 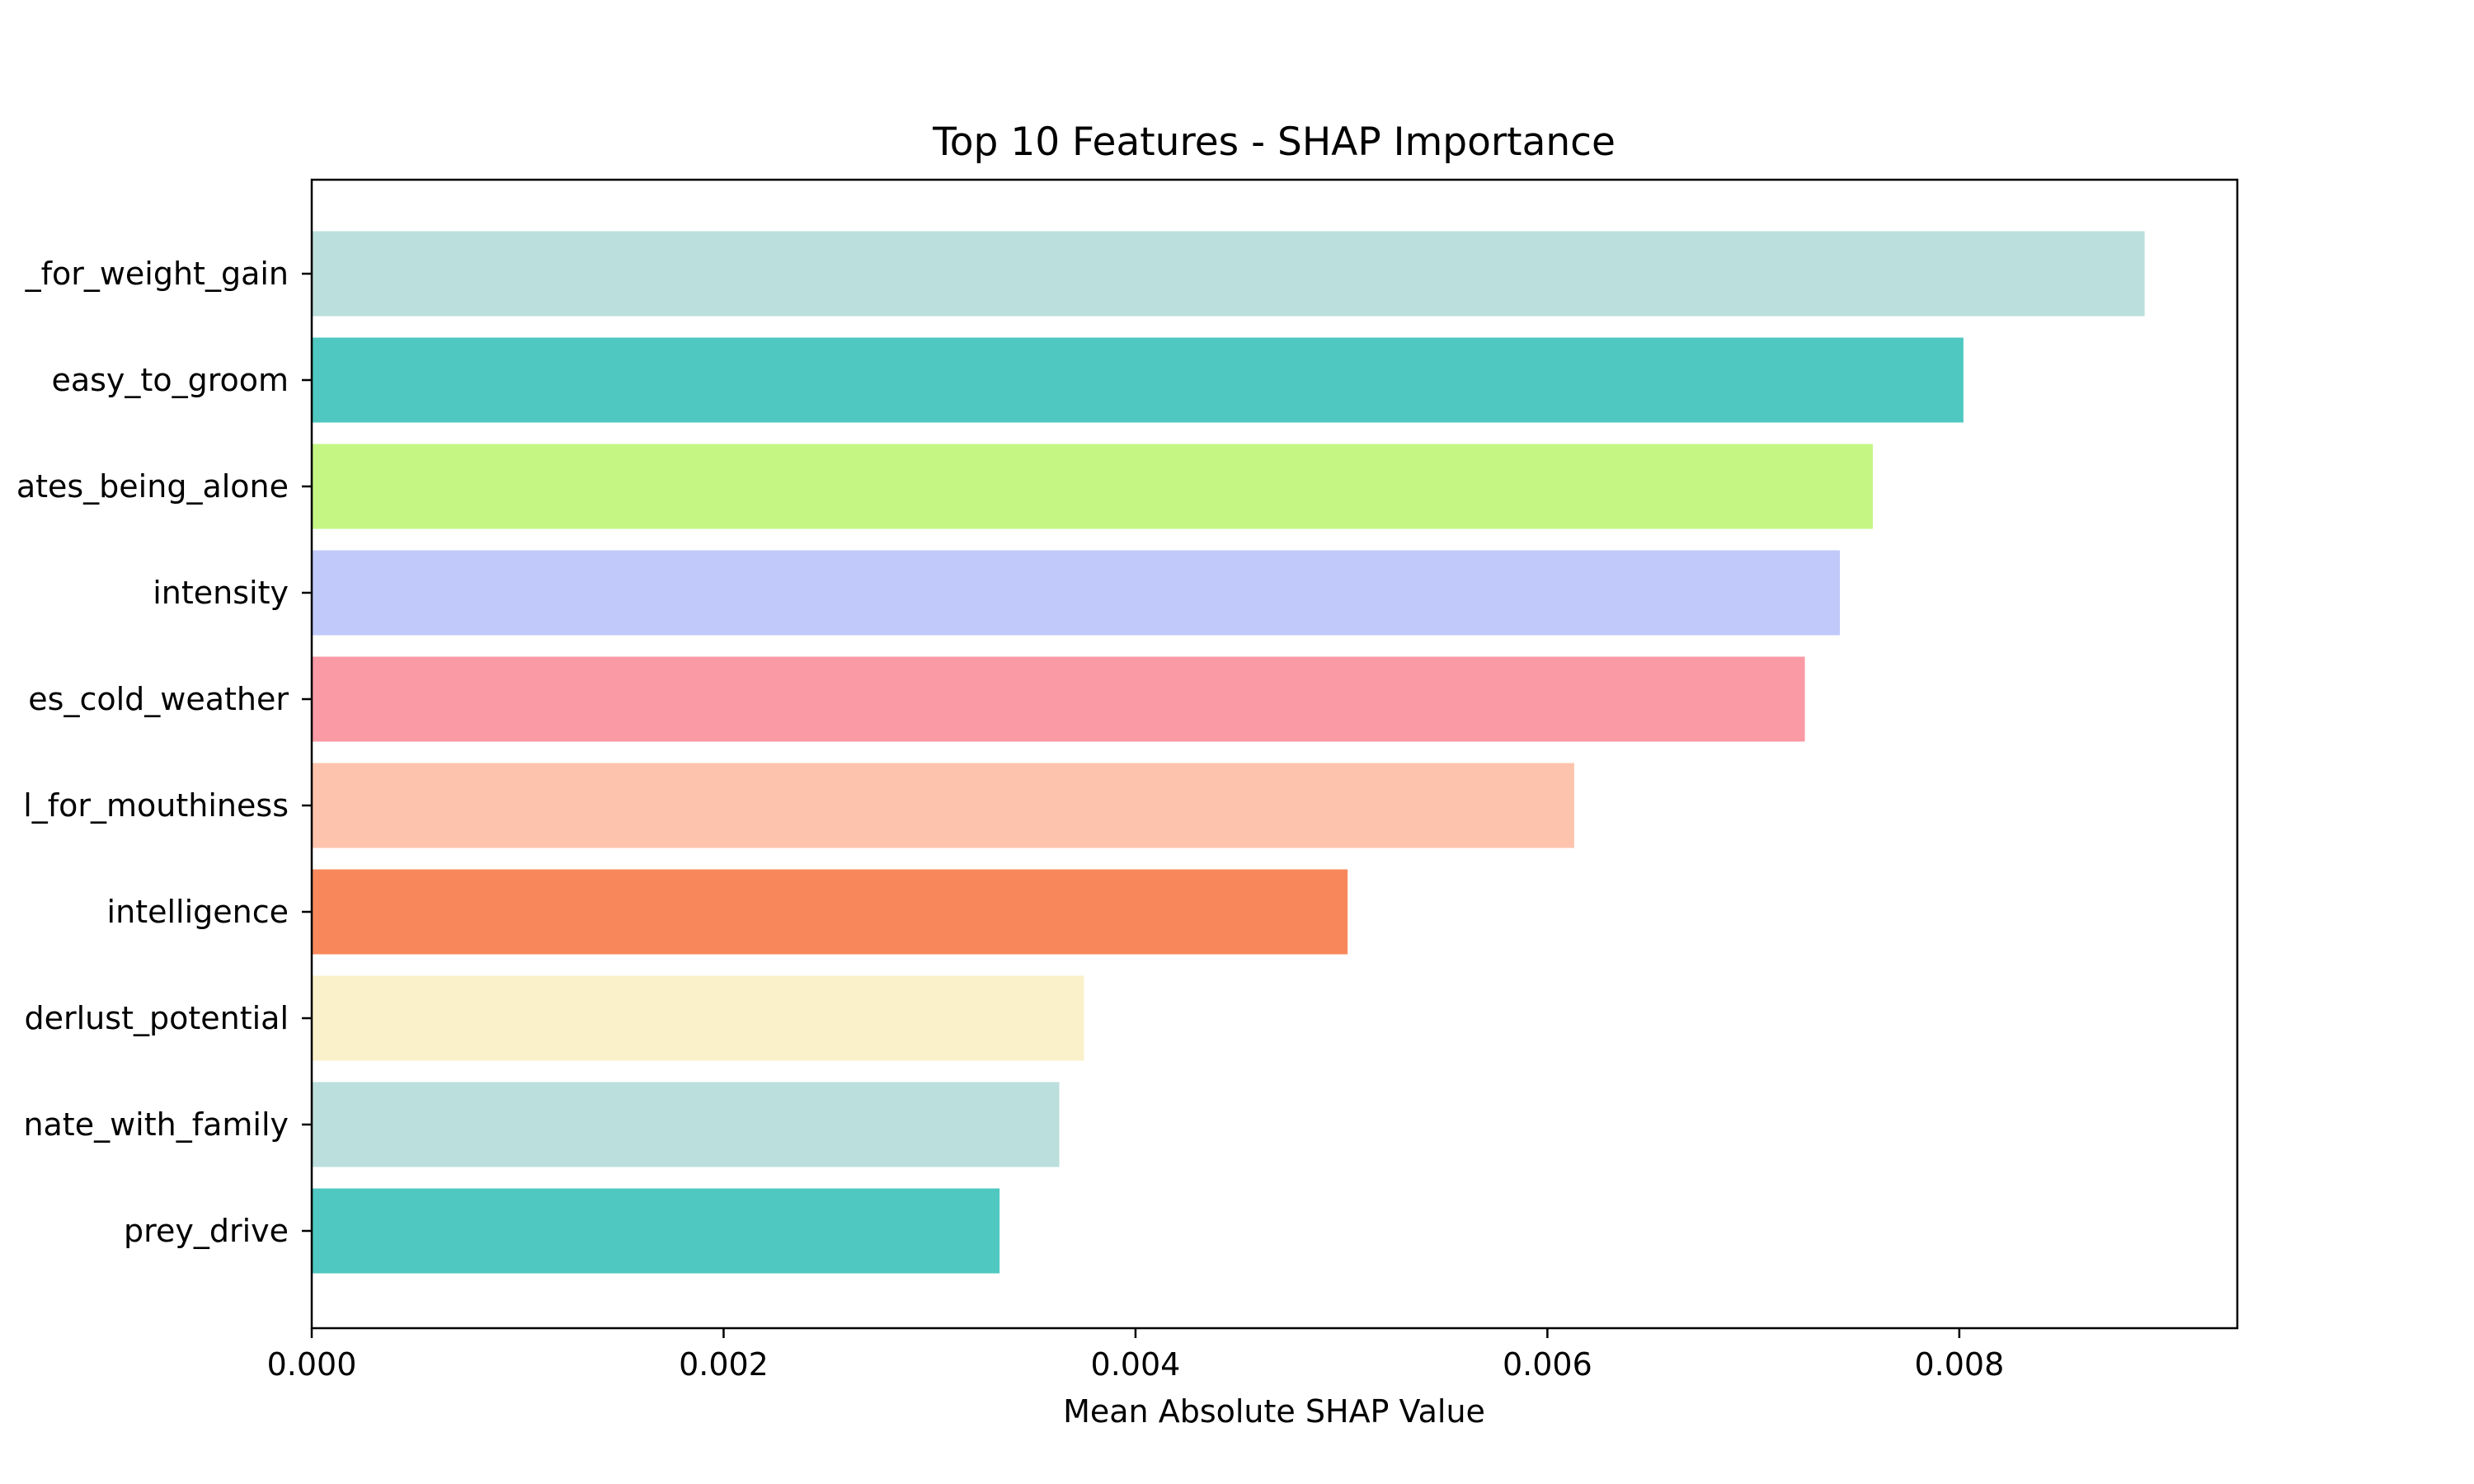 I want to click on x-tick-label: 0.006, so click(x=1547, y=1364).